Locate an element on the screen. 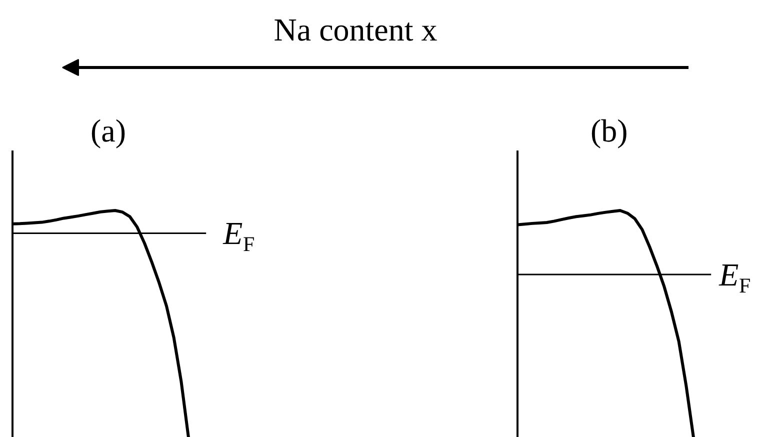  chart-title: (a) is located at coordinates (108, 130).